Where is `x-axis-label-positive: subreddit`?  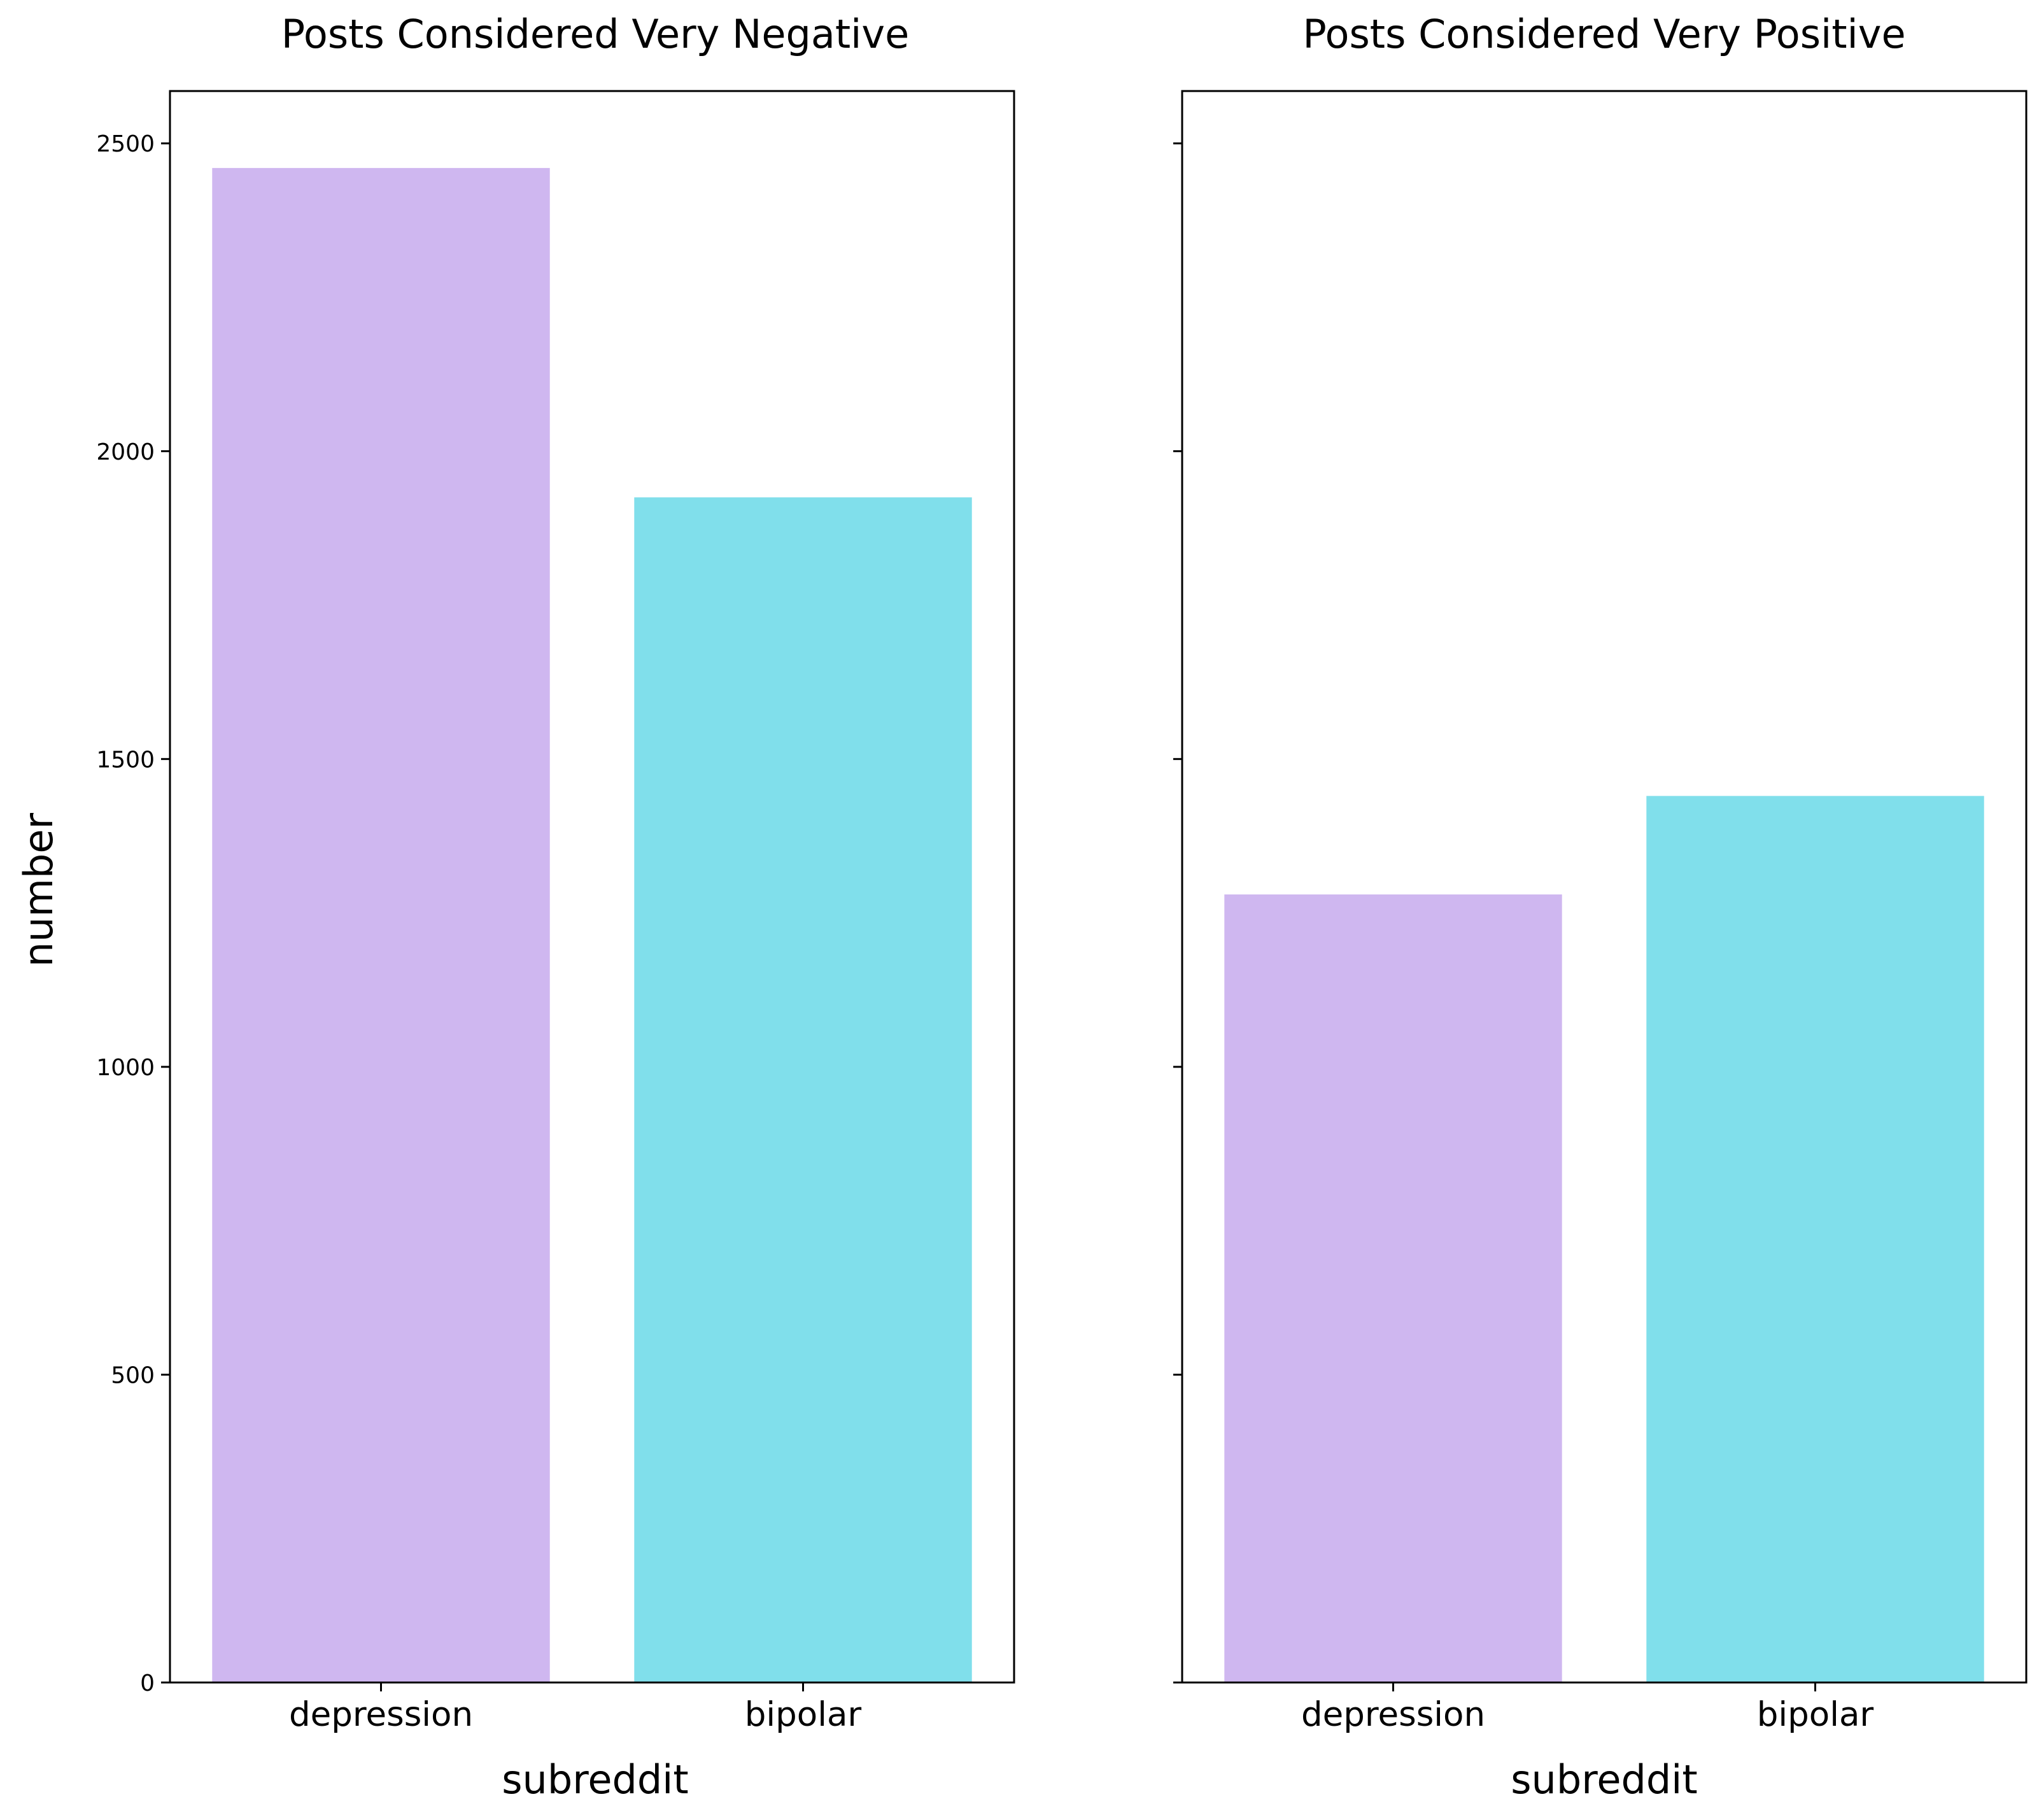 x-axis-label-positive: subreddit is located at coordinates (1604, 1779).